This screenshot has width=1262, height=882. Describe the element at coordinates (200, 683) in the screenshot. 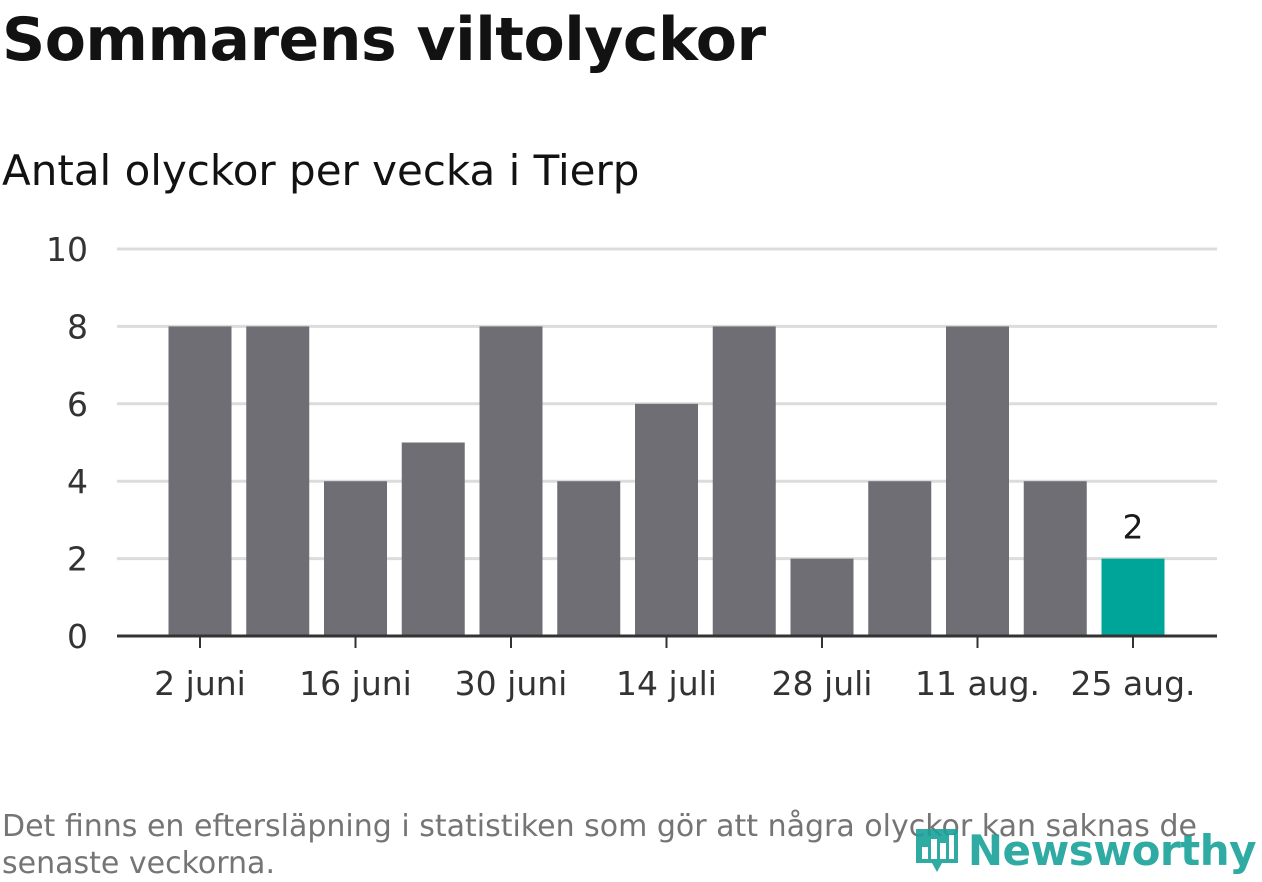

I see `x-tick-label: 2 juni` at that location.